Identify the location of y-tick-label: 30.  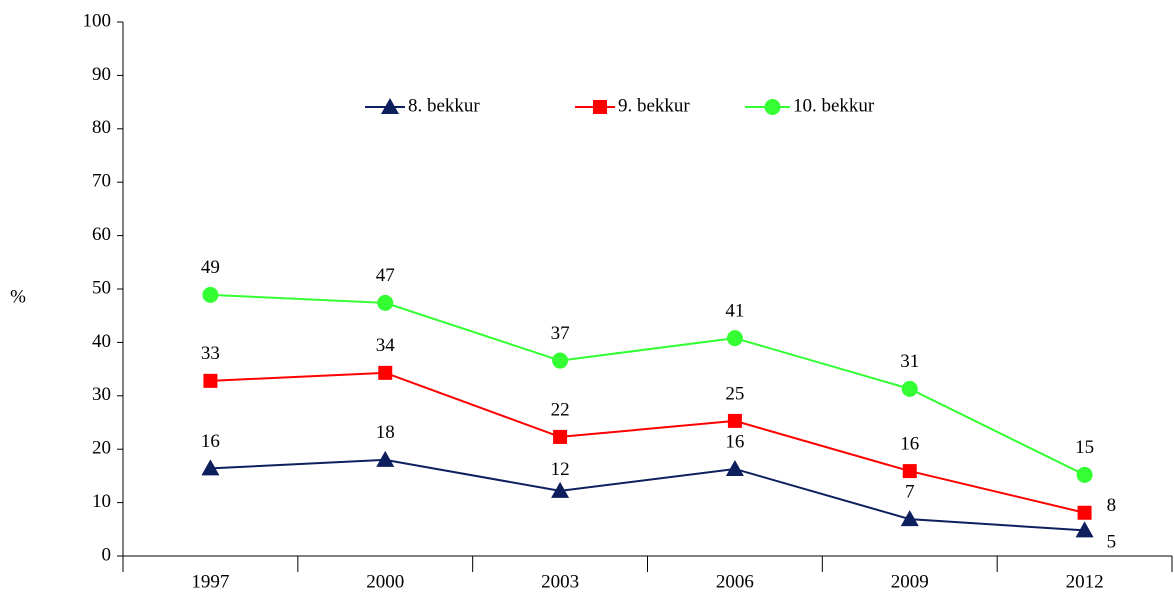
(101, 394).